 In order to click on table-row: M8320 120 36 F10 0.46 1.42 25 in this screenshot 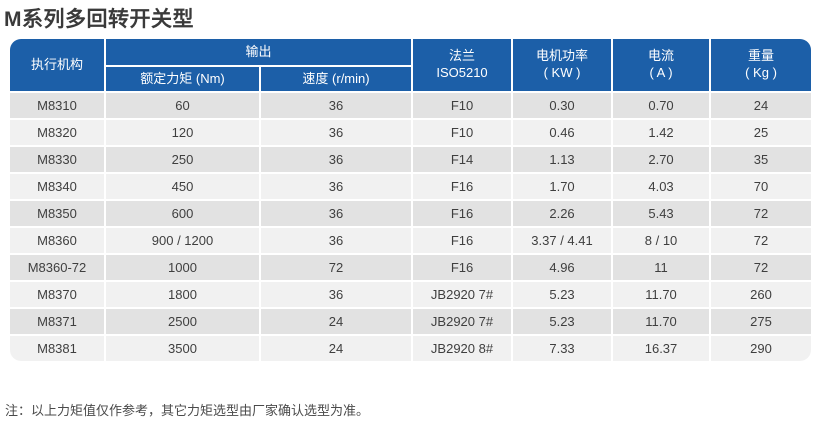, I will do `click(411, 132)`.